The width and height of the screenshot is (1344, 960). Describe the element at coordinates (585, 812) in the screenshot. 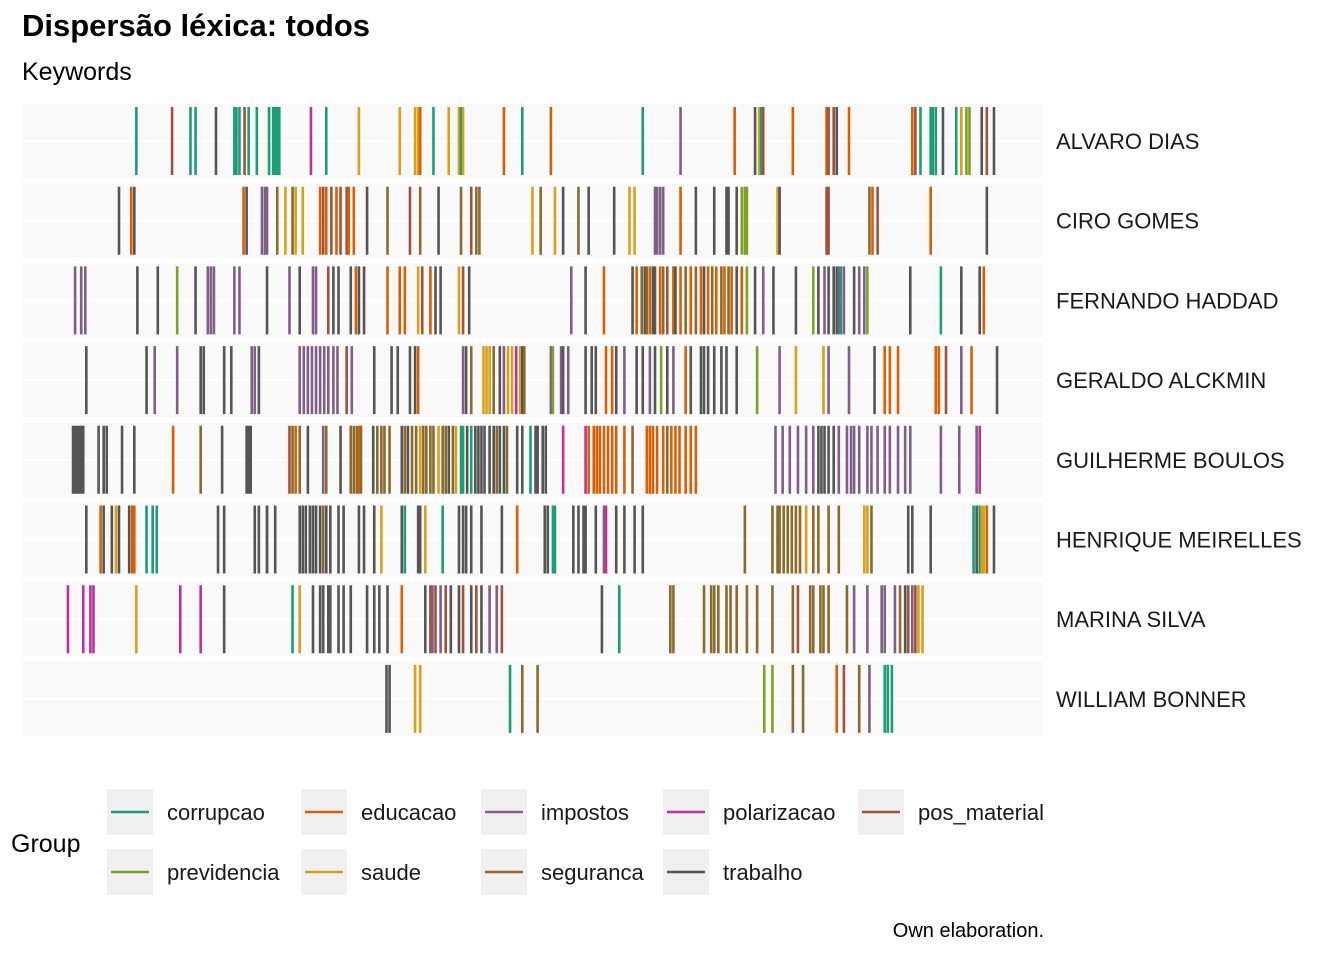

I see `legend-label: impostos` at that location.